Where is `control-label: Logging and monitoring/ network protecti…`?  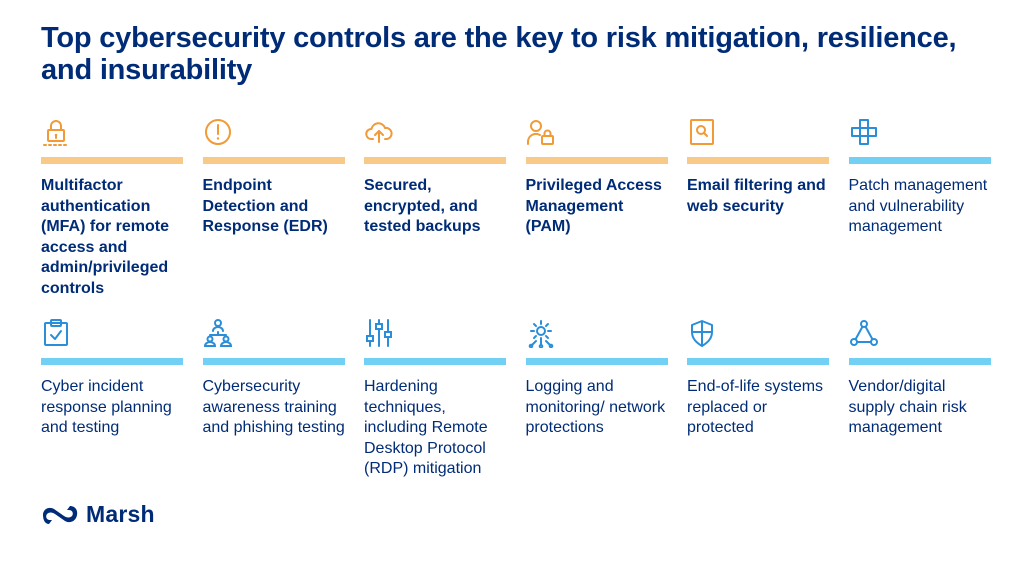
control-label: Logging and monitoring/ network protecti… is located at coordinates (595, 407).